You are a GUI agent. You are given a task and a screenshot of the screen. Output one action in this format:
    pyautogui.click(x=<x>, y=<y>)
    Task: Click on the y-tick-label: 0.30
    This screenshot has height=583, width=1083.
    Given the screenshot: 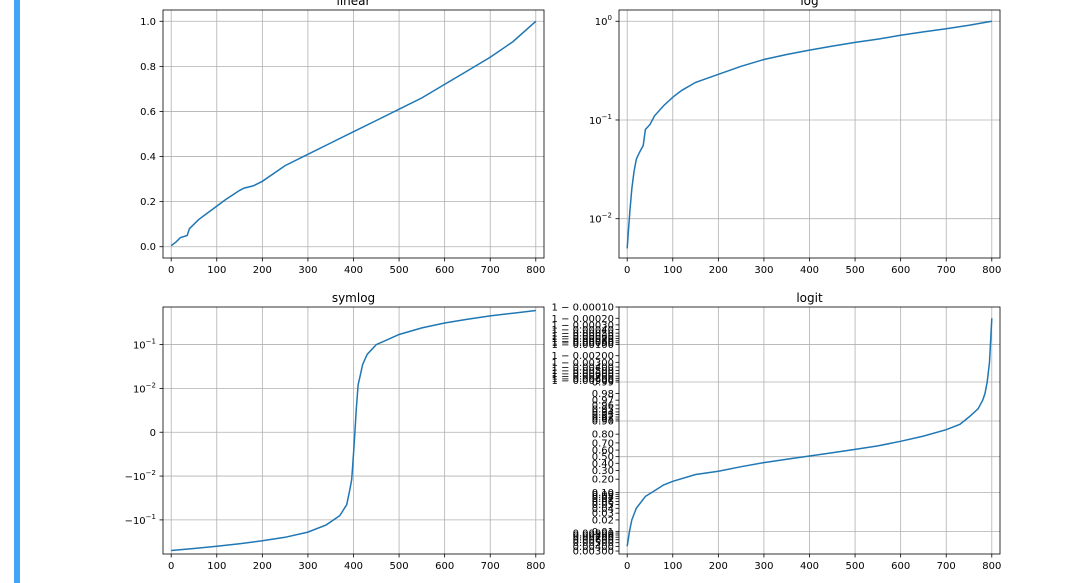 What is the action you would take?
    pyautogui.click(x=603, y=471)
    